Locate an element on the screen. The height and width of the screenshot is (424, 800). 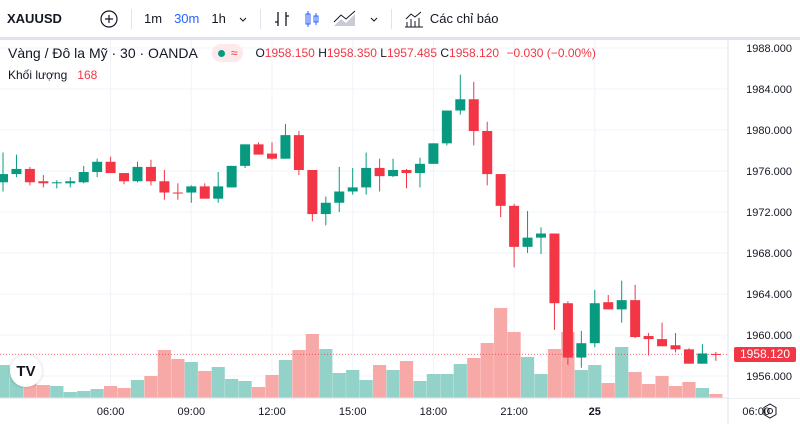
low-label: L is located at coordinates (383, 53).